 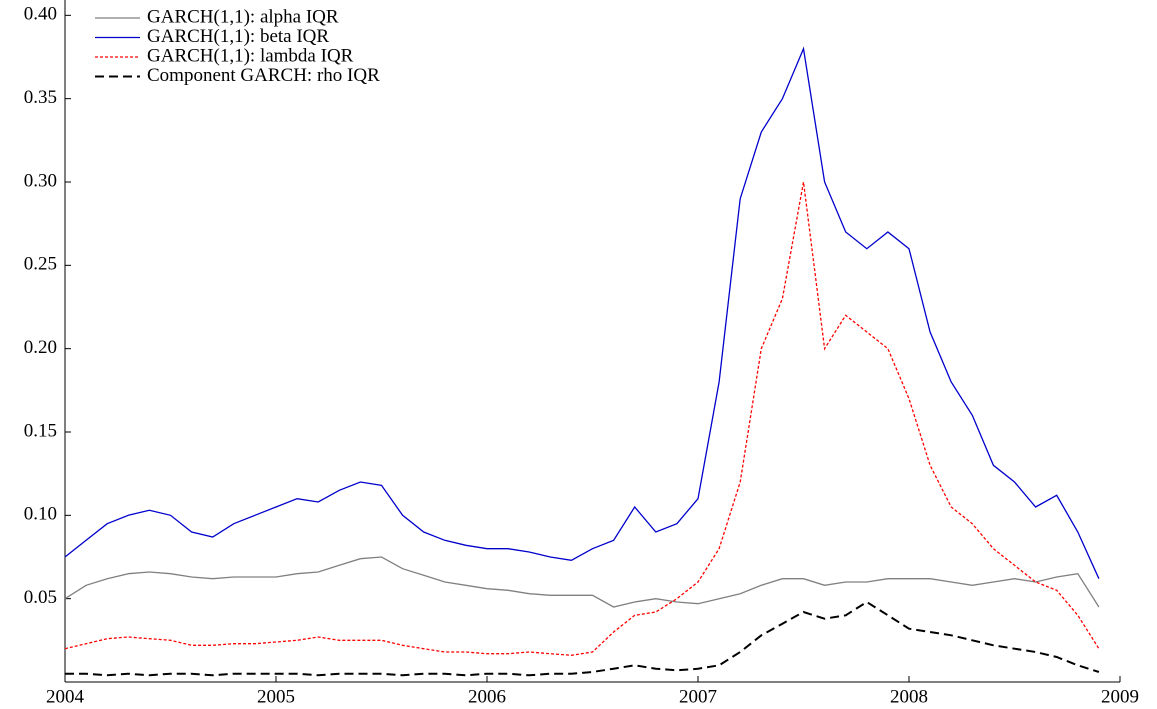 I want to click on y-tick-label: 0.30, so click(x=40, y=180).